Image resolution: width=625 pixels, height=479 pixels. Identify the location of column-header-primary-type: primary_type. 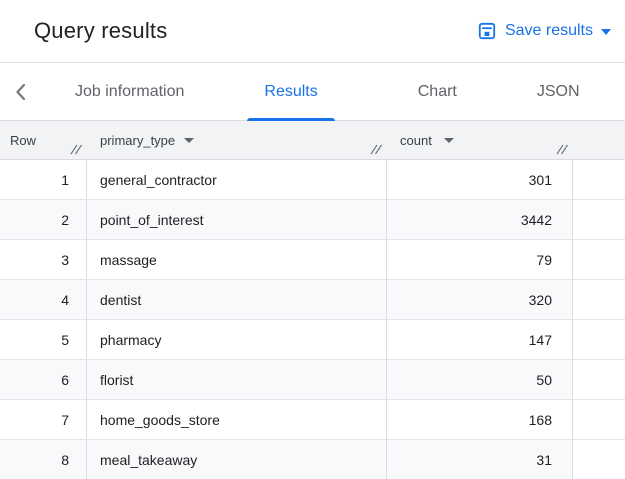
(237, 140).